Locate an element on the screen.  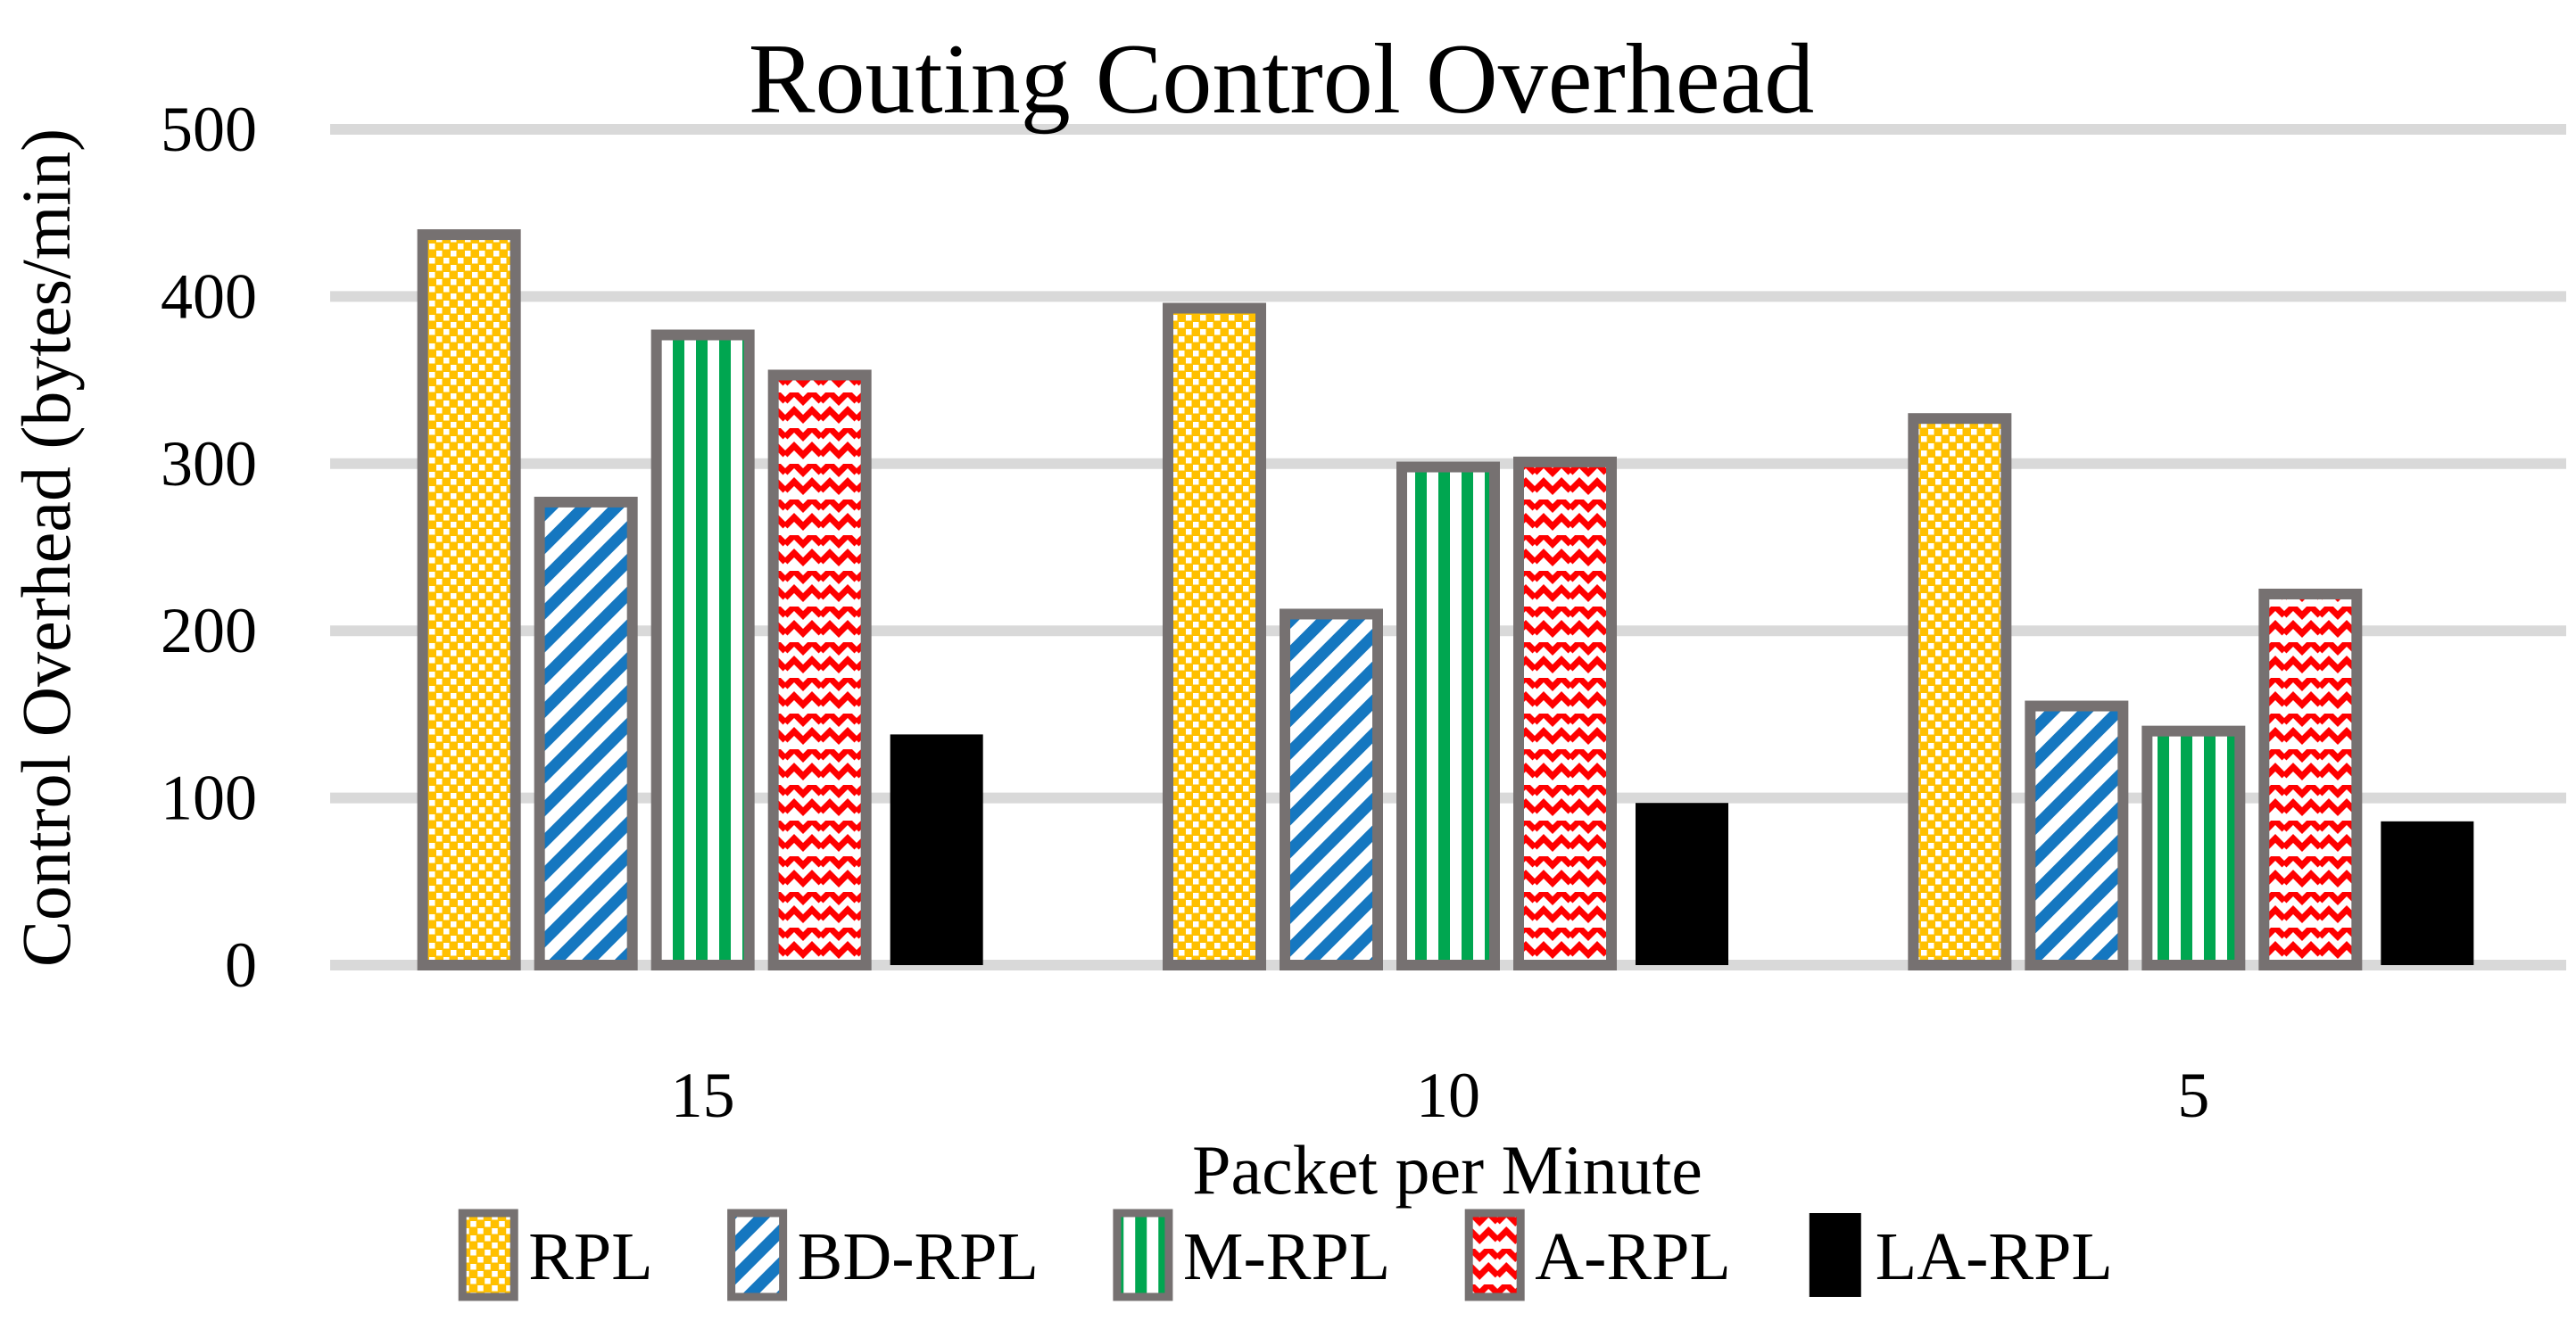
chart-title: Routing Control Overhead is located at coordinates (1281, 79).